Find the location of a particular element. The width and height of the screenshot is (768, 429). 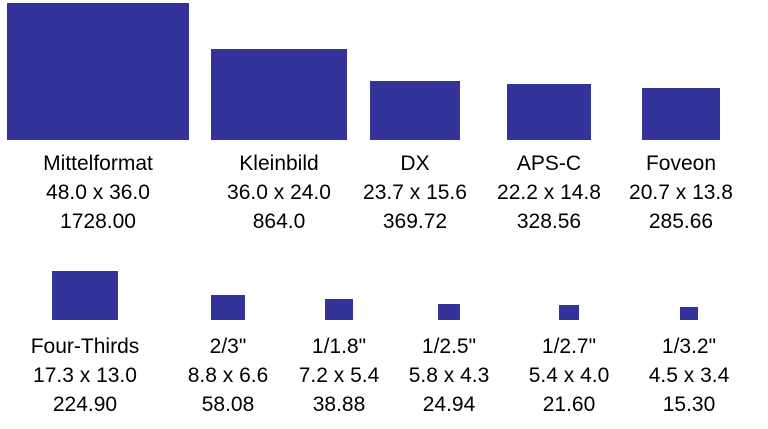

sensor-dimensions: 5.8 x 4.3 is located at coordinates (449, 375).